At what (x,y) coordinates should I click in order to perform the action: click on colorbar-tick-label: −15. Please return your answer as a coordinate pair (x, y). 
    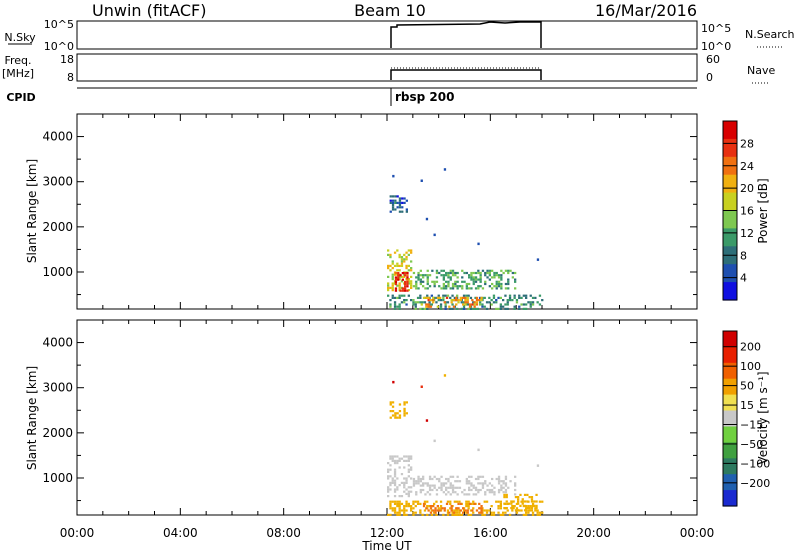
    Looking at the image, I should click on (751, 425).